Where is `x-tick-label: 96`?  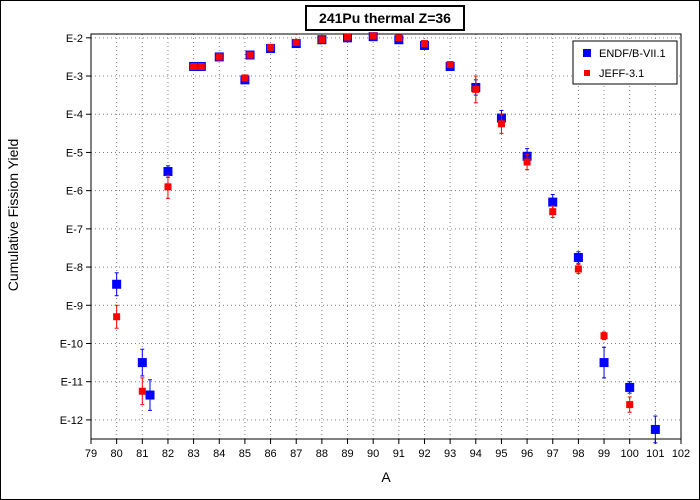 x-tick-label: 96 is located at coordinates (527, 454).